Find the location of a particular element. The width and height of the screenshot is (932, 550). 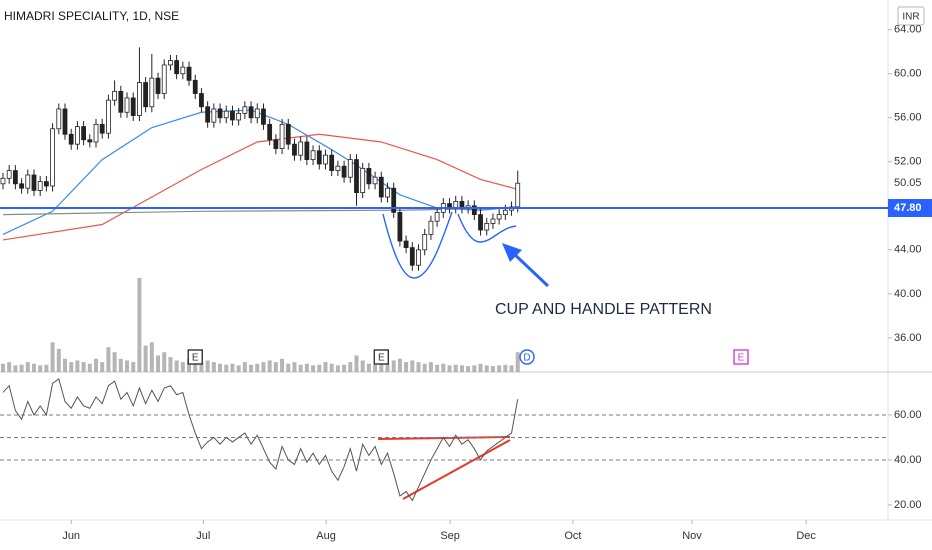

last-price-label: 50.05 is located at coordinates (908, 183).